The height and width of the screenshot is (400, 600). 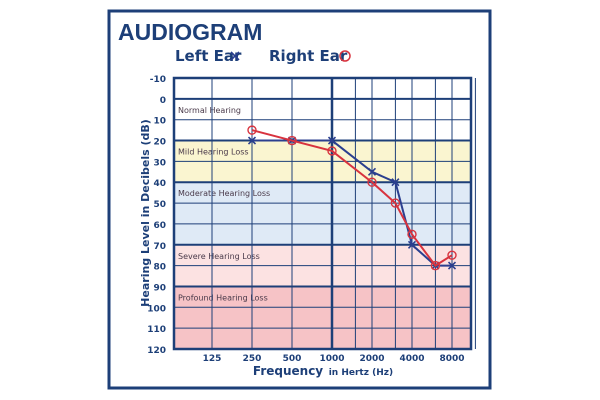 I want to click on x-axis-label: Frequency in Hertz (Hz), so click(x=323, y=369).